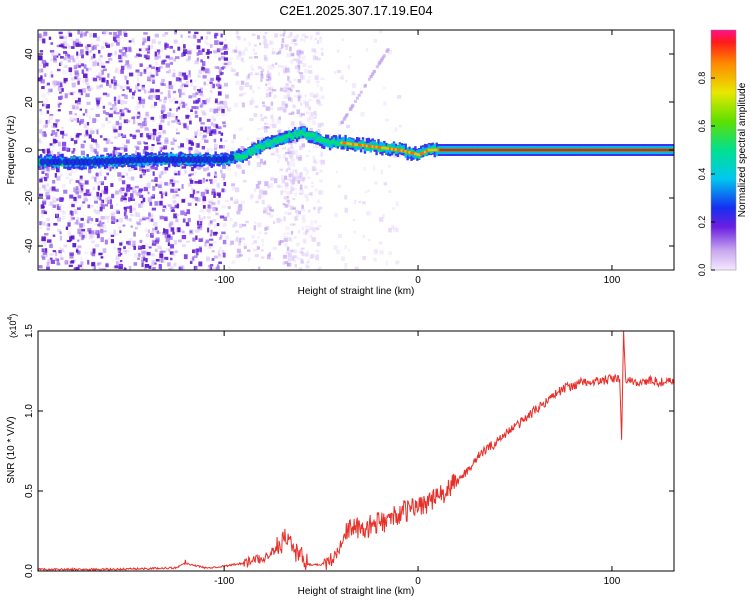  Describe the element at coordinates (29, 102) in the screenshot. I see `spectrogram-ytick-label: 20` at that location.